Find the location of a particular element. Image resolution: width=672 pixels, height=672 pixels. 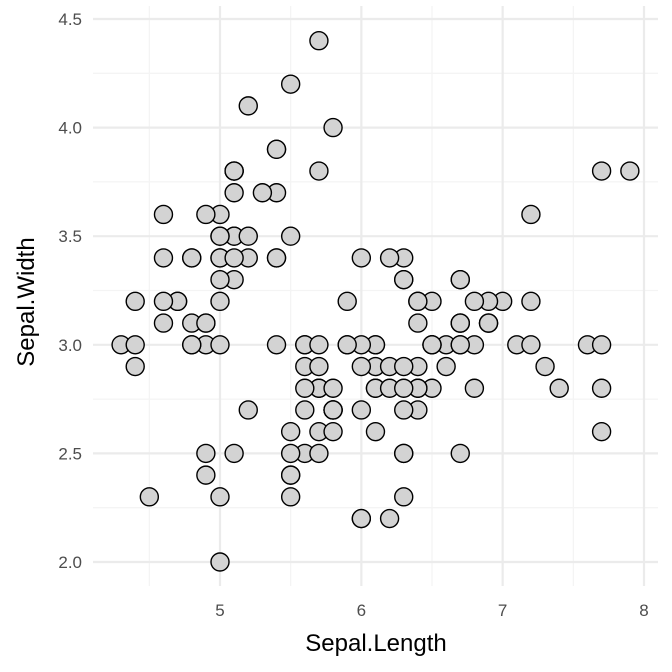

y-tick-label: 4.0 is located at coordinates (70, 128).